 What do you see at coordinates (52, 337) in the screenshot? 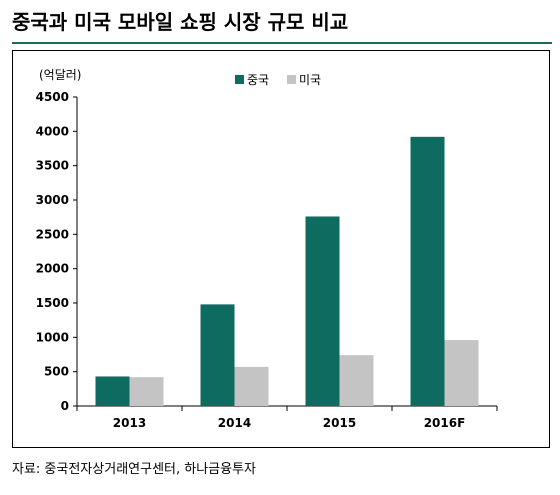
I see `y-tick-label: 1000` at bounding box center [52, 337].